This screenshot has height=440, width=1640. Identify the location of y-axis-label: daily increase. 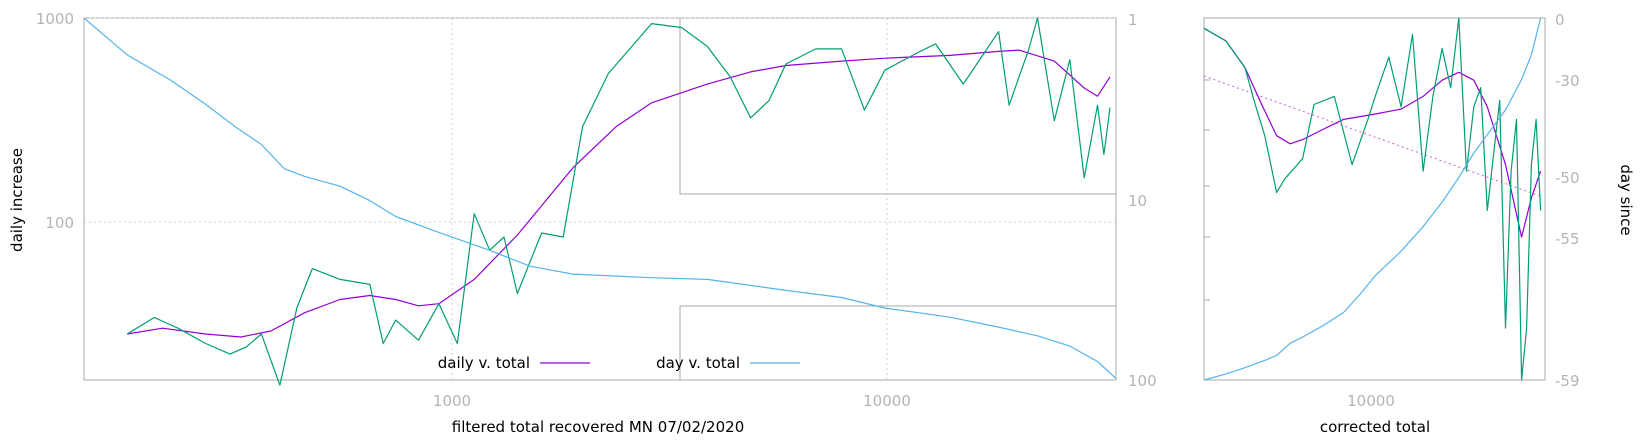
(17, 200).